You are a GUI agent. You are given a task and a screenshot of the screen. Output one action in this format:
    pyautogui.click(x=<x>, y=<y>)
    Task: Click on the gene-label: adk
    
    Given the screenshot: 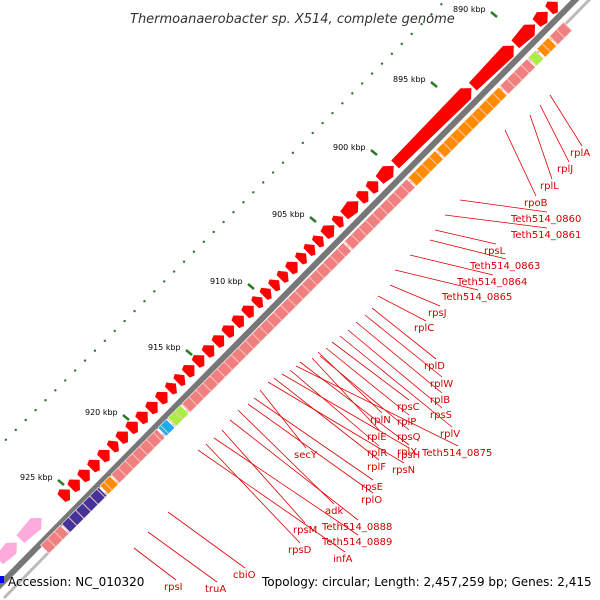 What is the action you would take?
    pyautogui.click(x=334, y=511)
    